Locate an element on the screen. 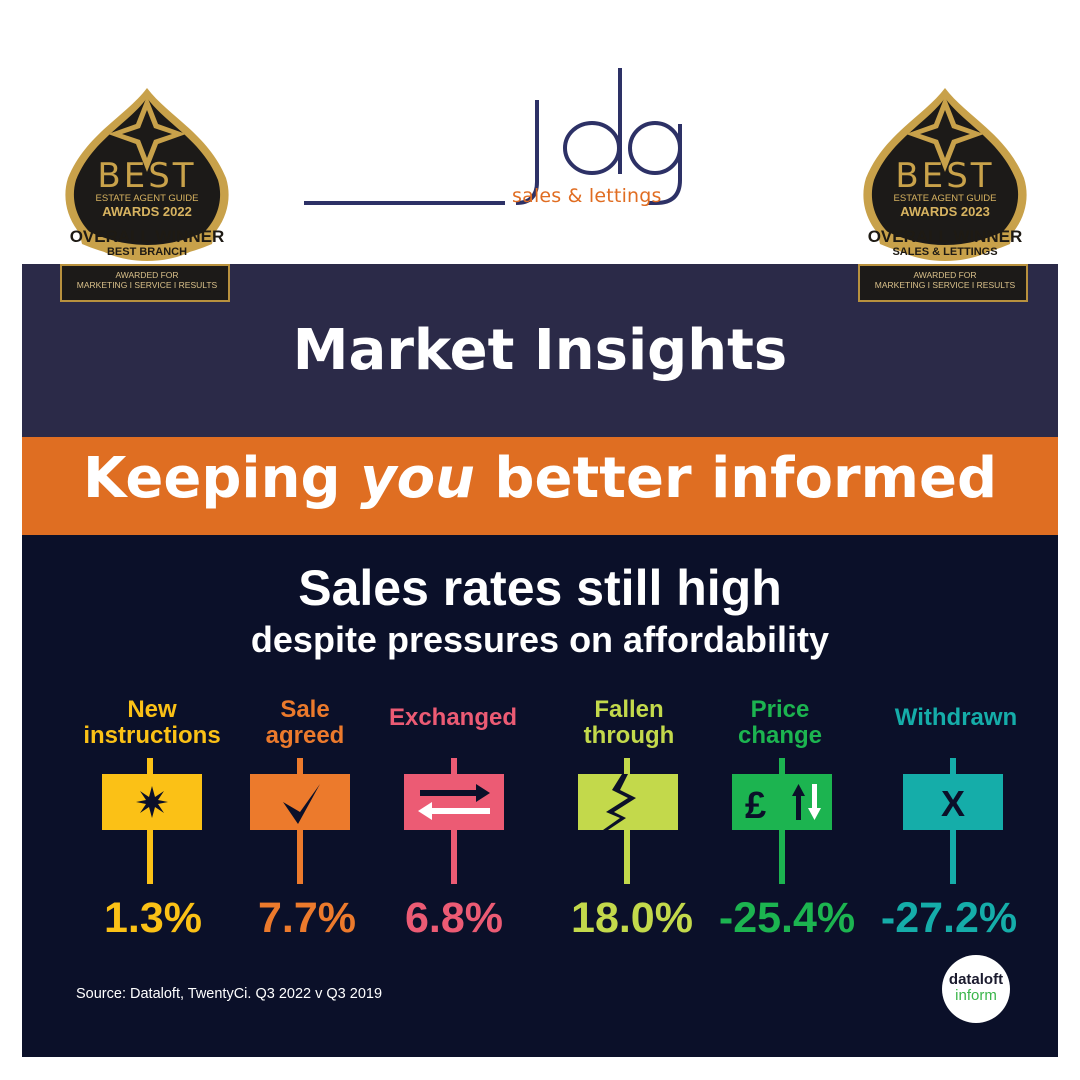  pound-up-down-icon: £ is located at coordinates (755, 806).